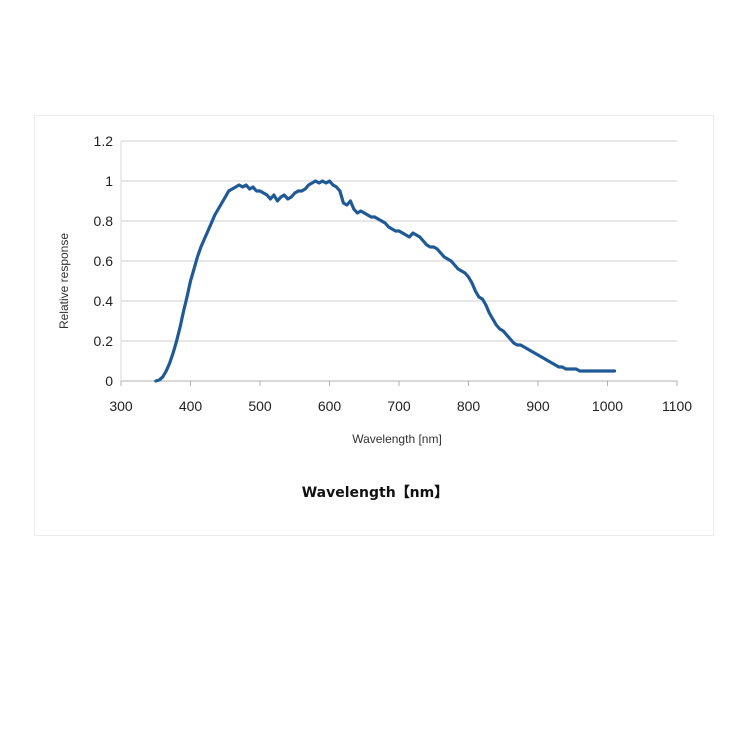 The image size is (750, 750). Describe the element at coordinates (64, 281) in the screenshot. I see `y-axis-title: Relative response` at that location.